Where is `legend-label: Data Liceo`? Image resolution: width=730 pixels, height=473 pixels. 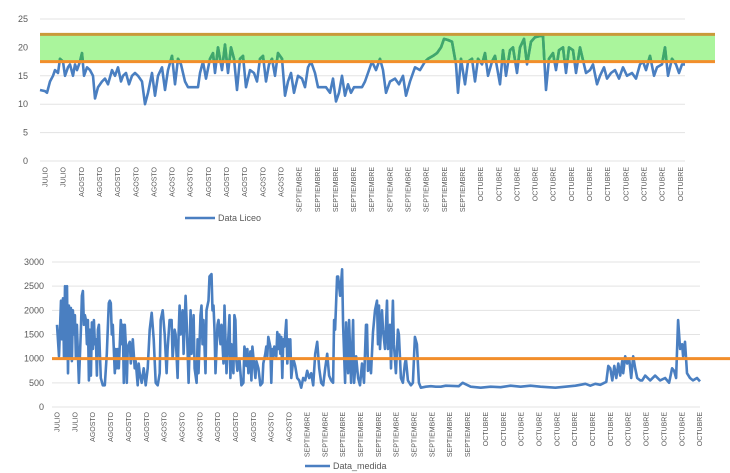 legend-label: Data Liceo is located at coordinates (239, 218).